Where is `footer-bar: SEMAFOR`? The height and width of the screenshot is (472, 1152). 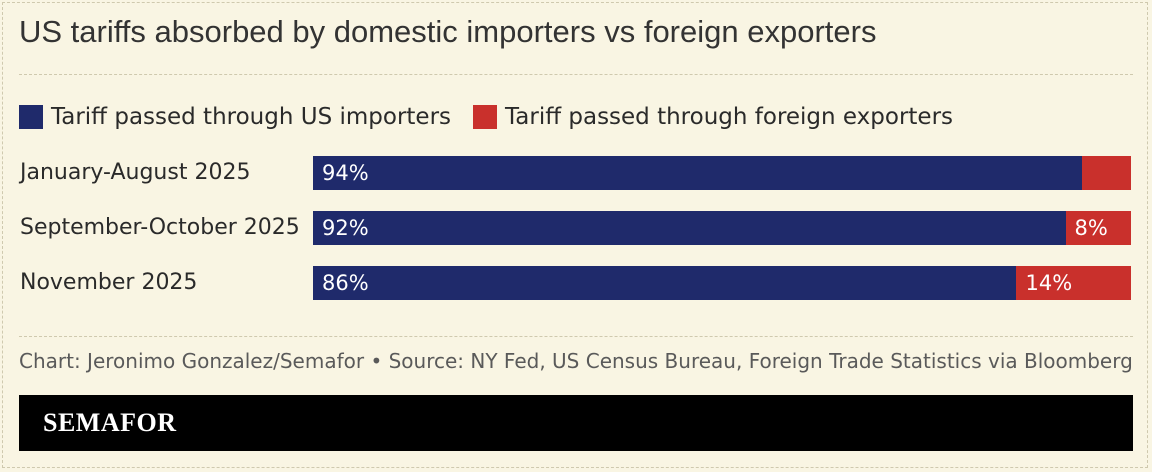 footer-bar: SEMAFOR is located at coordinates (576, 423).